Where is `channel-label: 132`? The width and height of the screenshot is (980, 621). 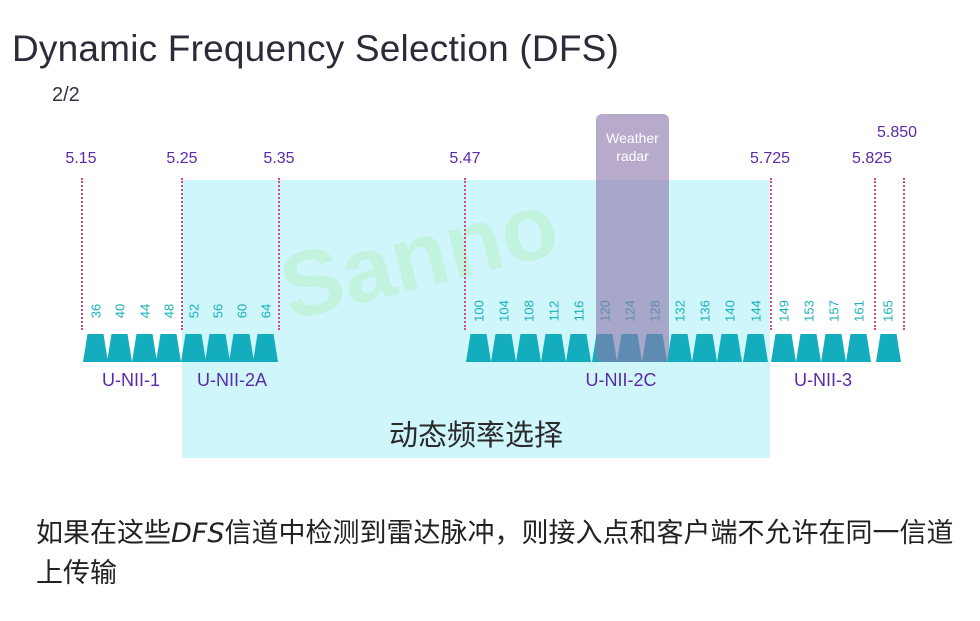
channel-label: 132 is located at coordinates (680, 311).